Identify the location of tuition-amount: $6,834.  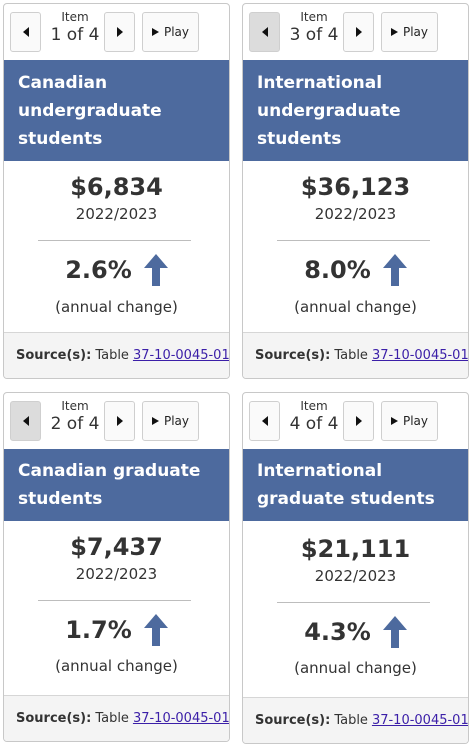
(116, 187).